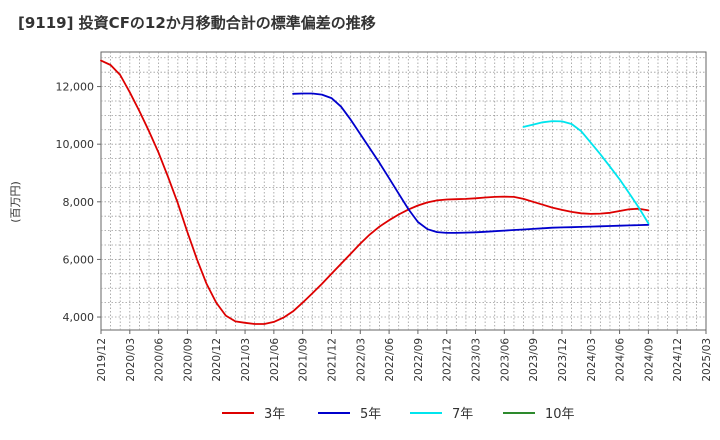 This screenshot has height=440, width=720. Describe the element at coordinates (621, 360) in the screenshot. I see `x-tick-label: 2024/06` at that location.